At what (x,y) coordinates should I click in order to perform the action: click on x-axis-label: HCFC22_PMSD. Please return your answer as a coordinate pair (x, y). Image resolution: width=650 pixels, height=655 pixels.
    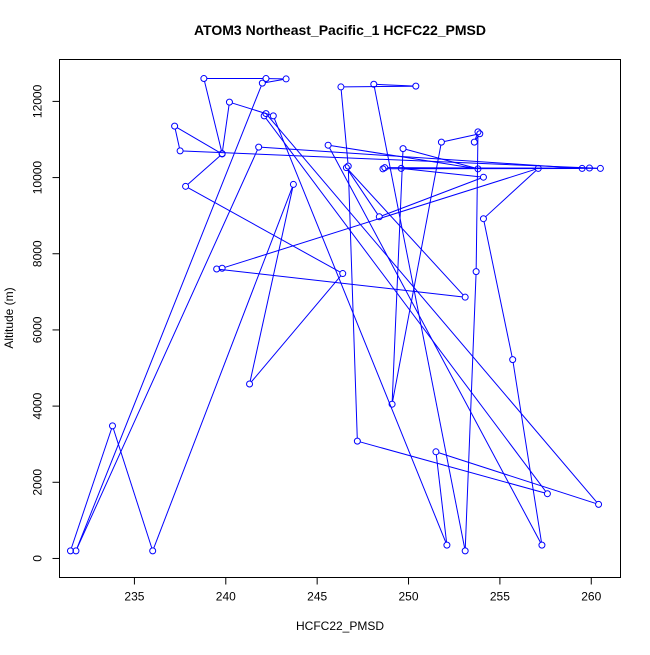
    Looking at the image, I should click on (340, 626).